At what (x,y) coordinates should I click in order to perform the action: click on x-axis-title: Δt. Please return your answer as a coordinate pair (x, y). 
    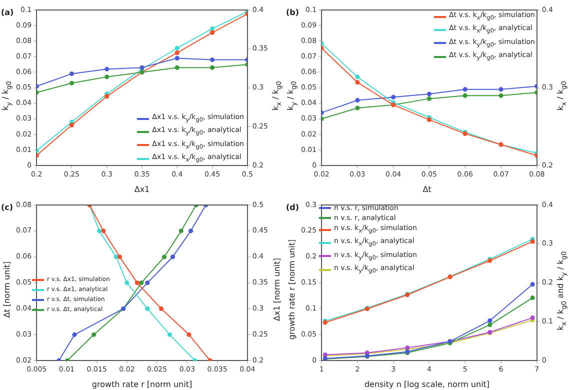
    Looking at the image, I should click on (427, 189).